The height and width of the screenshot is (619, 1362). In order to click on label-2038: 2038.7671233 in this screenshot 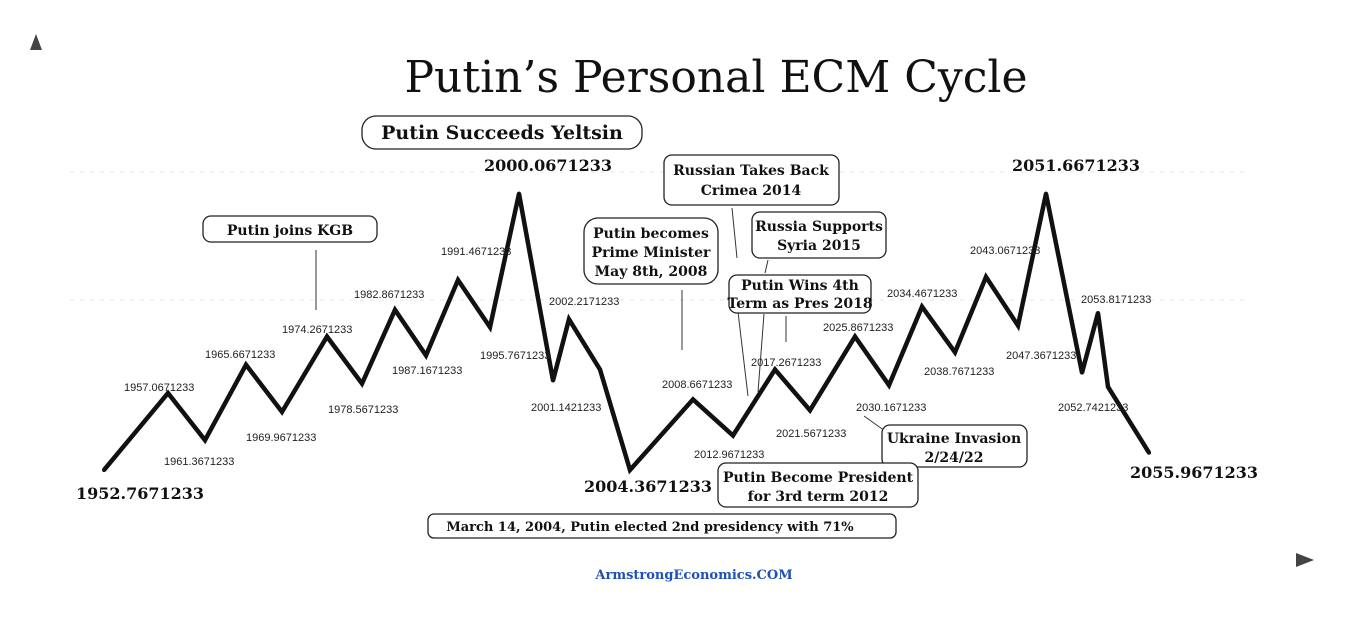, I will do `click(959, 372)`.